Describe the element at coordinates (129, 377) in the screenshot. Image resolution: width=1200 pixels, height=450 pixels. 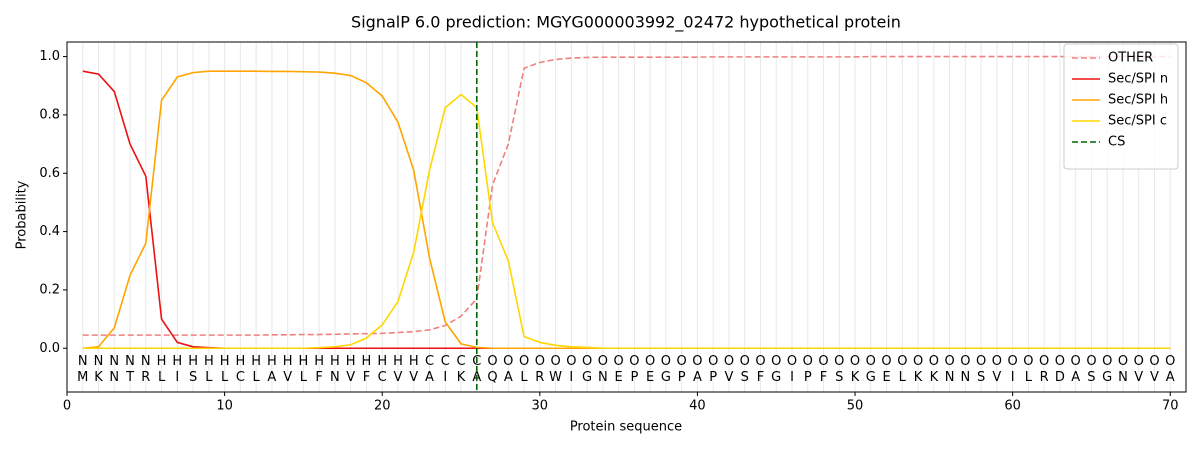
I see `residue-label: T` at that location.